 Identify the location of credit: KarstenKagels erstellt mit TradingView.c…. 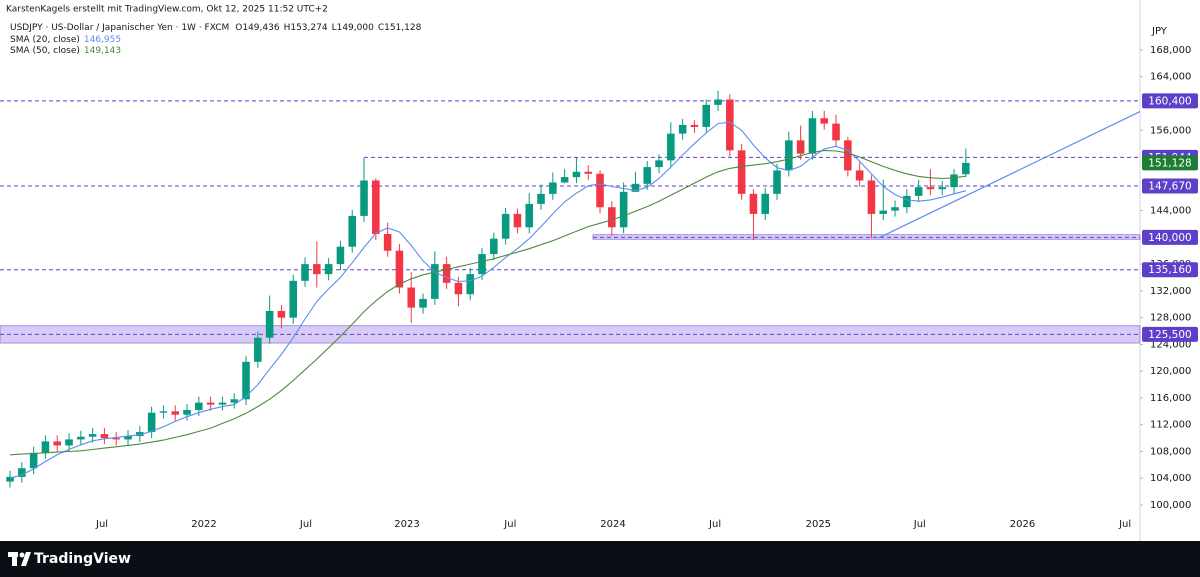
(167, 10).